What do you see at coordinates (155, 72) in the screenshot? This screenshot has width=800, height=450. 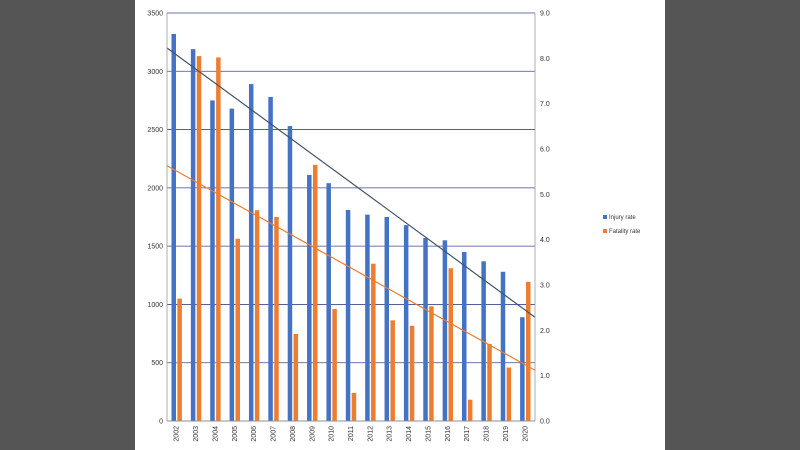 I see `y-left-tick-label: 3000` at bounding box center [155, 72].